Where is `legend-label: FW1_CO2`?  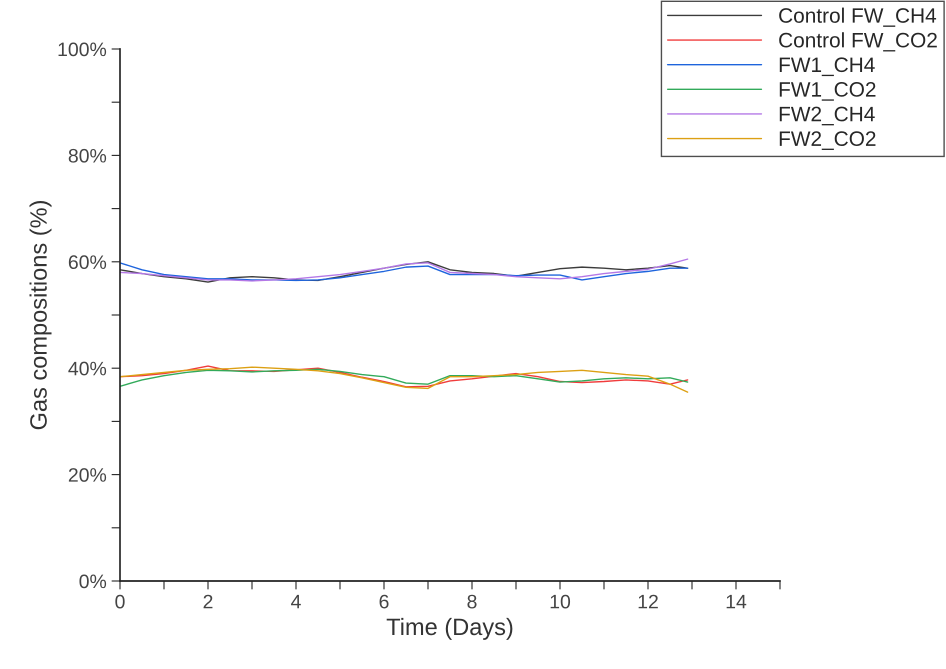
legend-label: FW1_CO2 is located at coordinates (828, 91).